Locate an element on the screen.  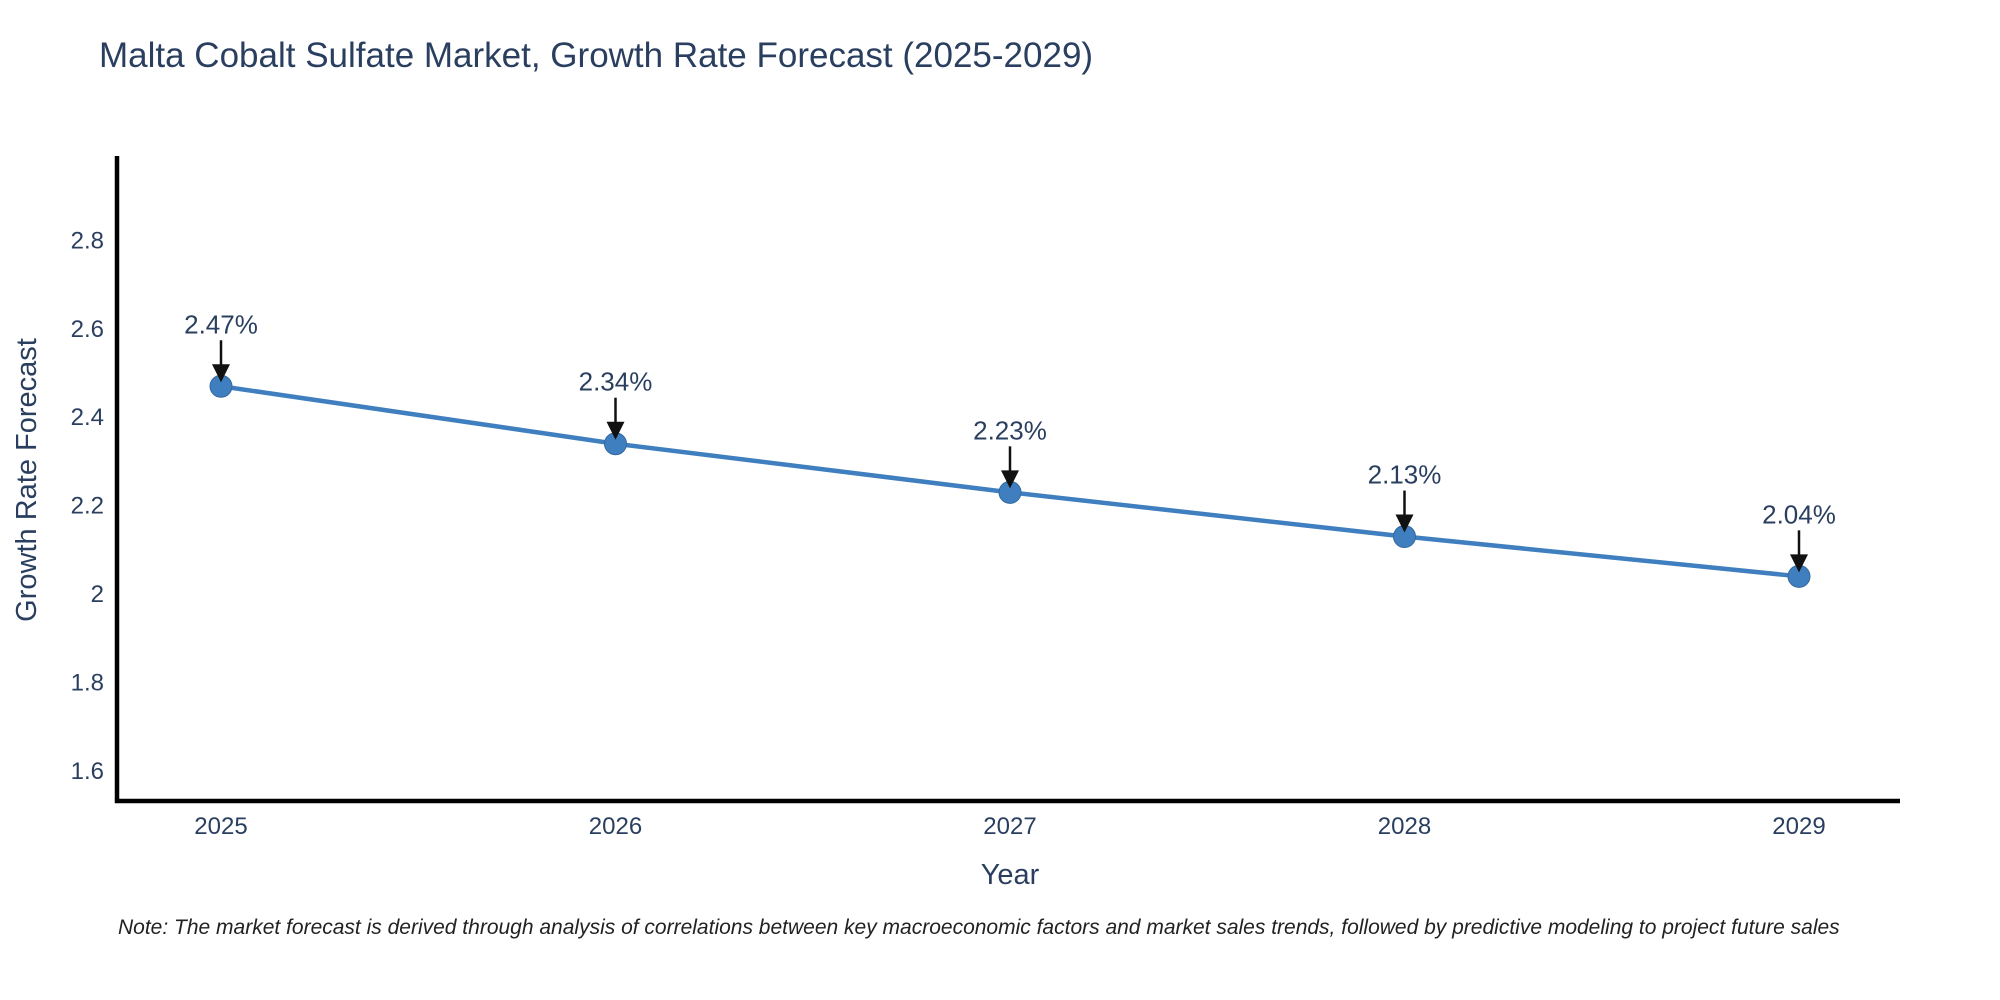
x-tick-label: 2025 is located at coordinates (220, 826).